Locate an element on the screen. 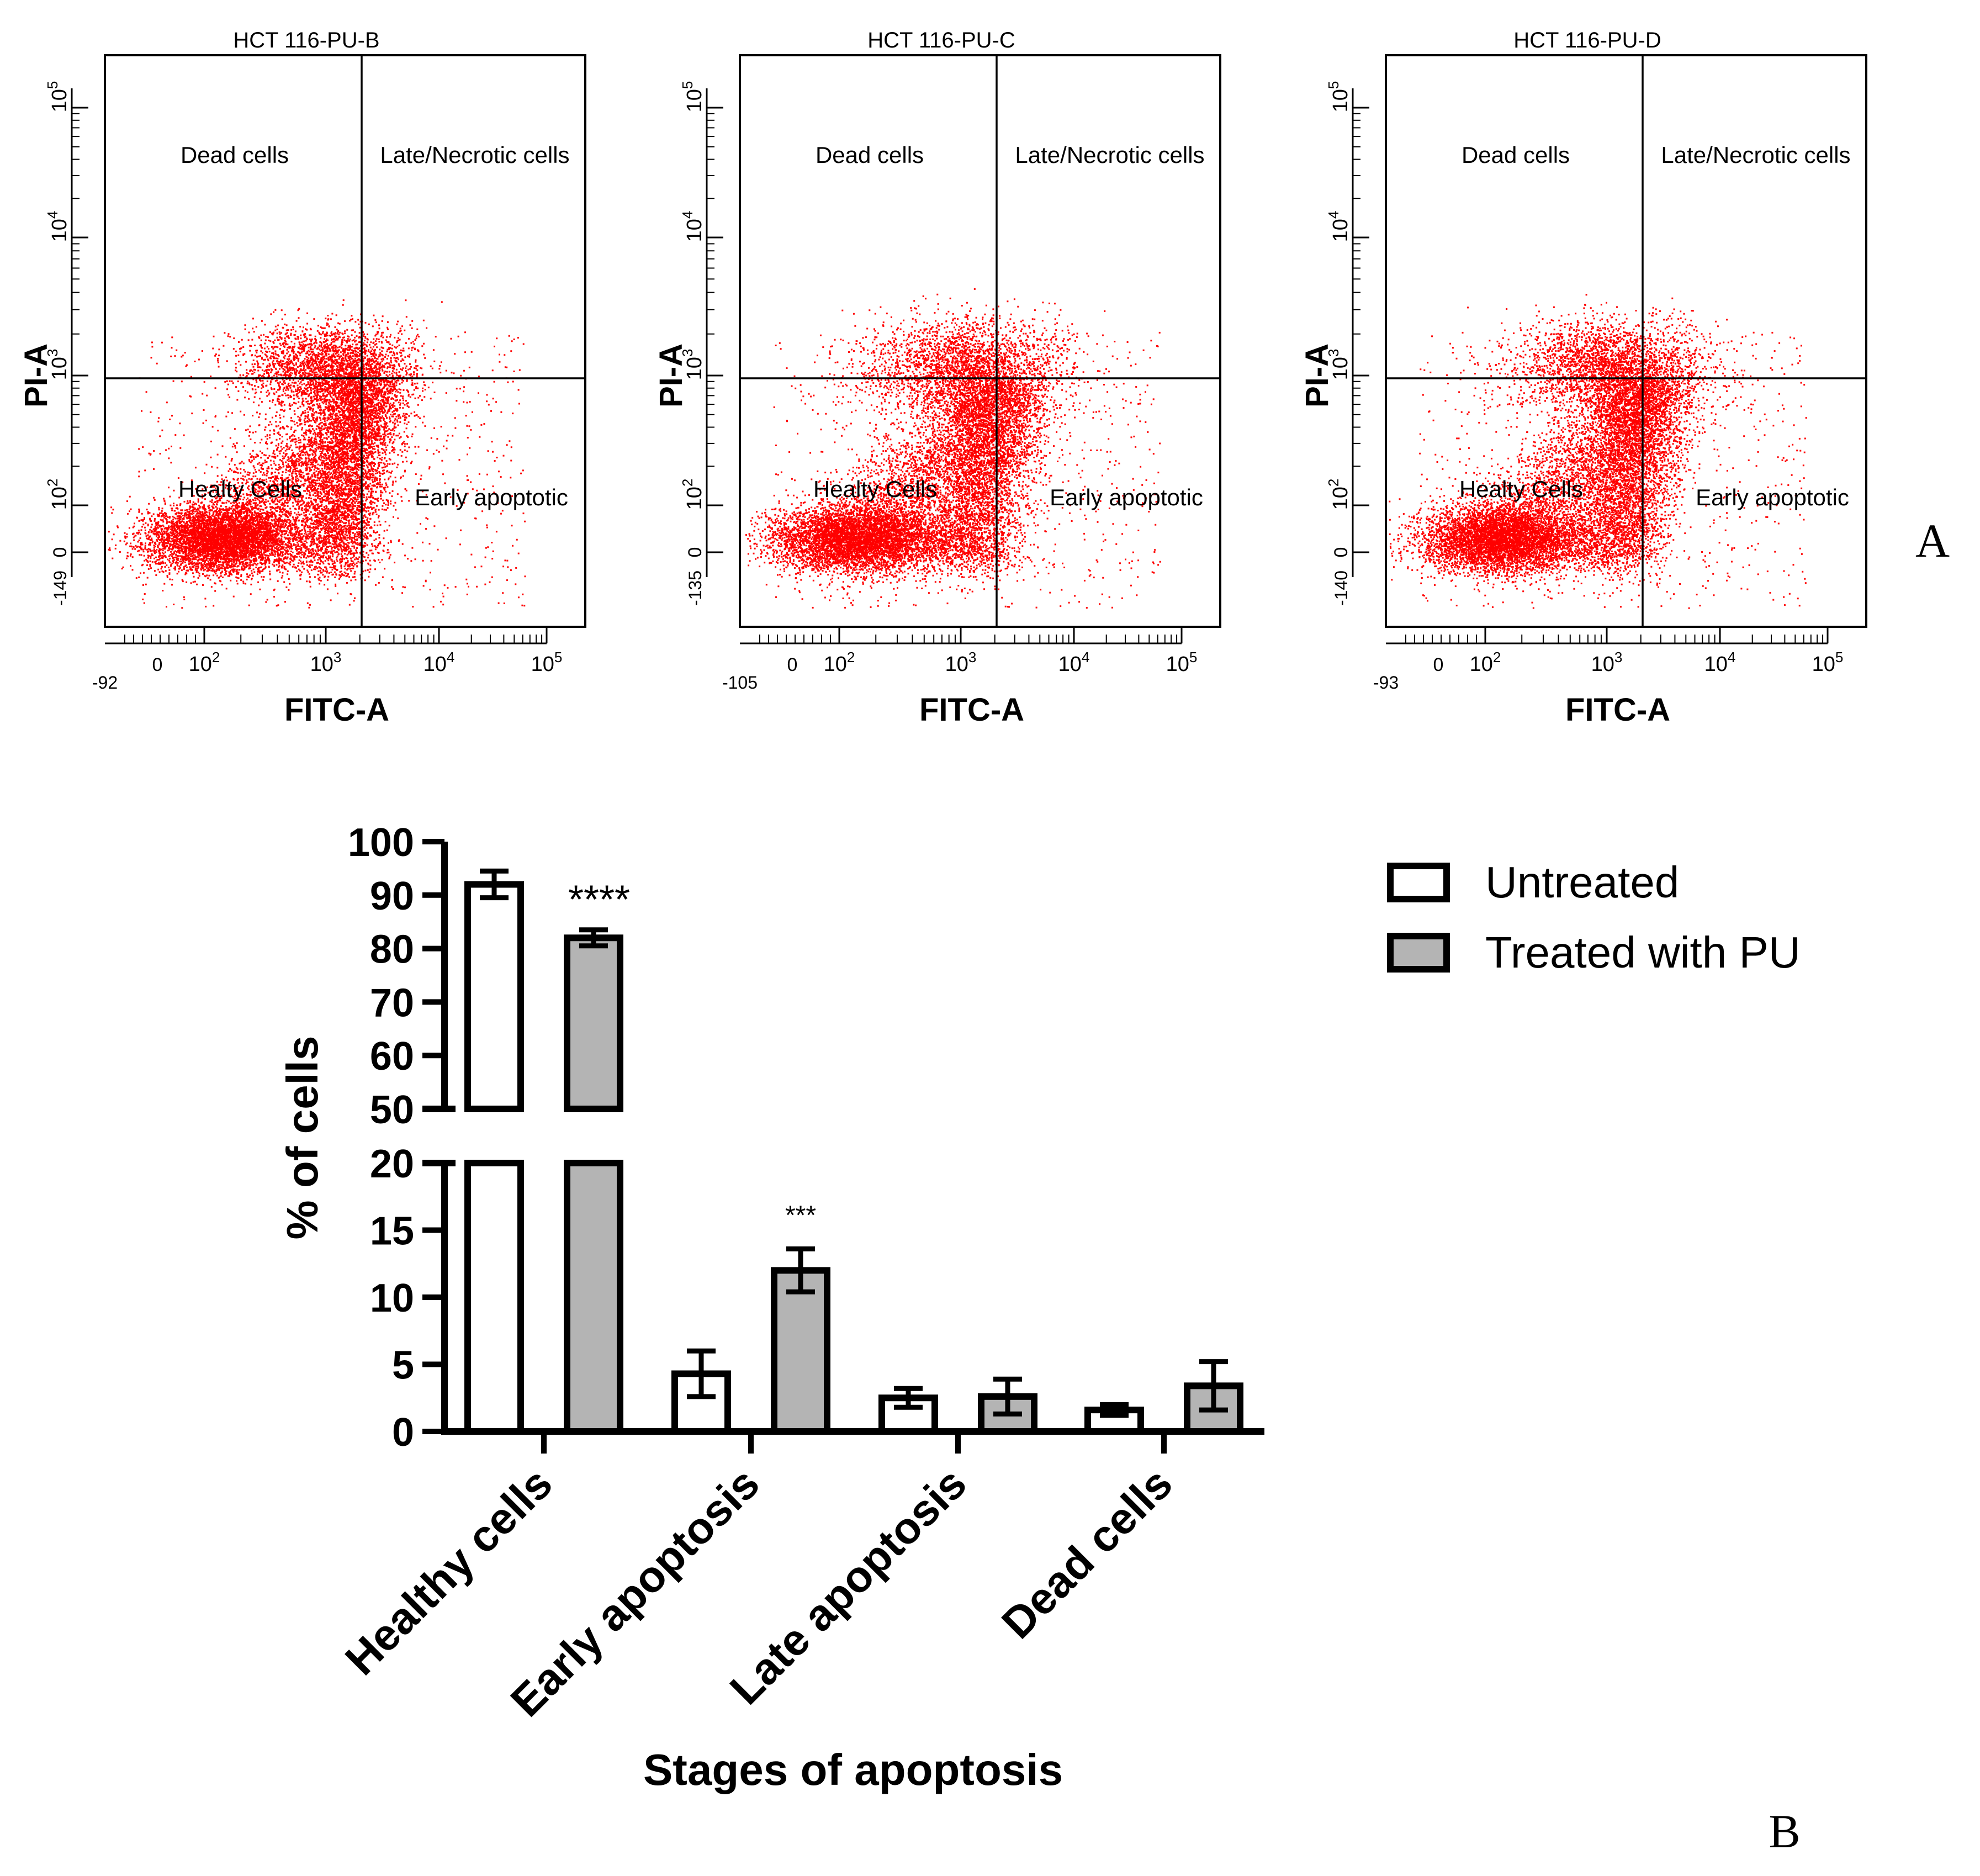  y-tick-label: 10 is located at coordinates (392, 1298).